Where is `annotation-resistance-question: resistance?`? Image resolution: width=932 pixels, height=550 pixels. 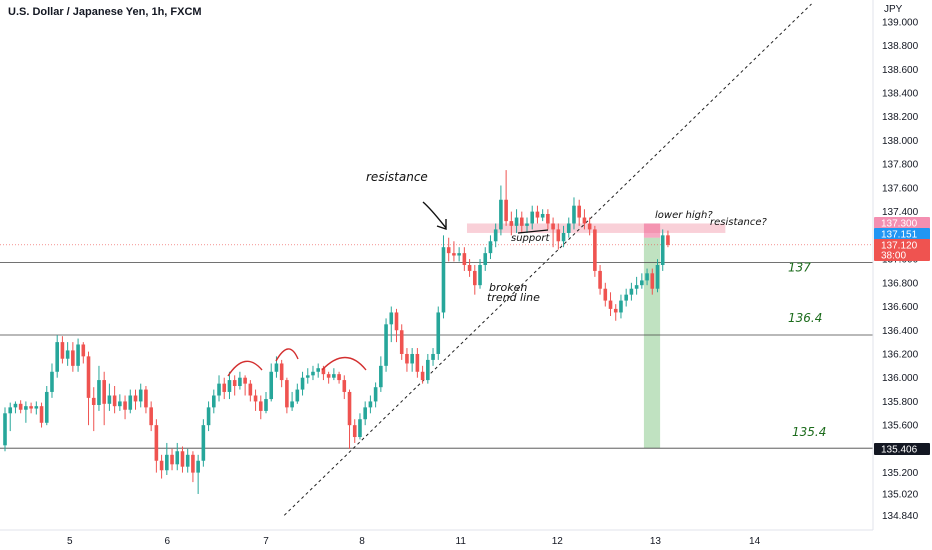
annotation-resistance-question: resistance? is located at coordinates (738, 222).